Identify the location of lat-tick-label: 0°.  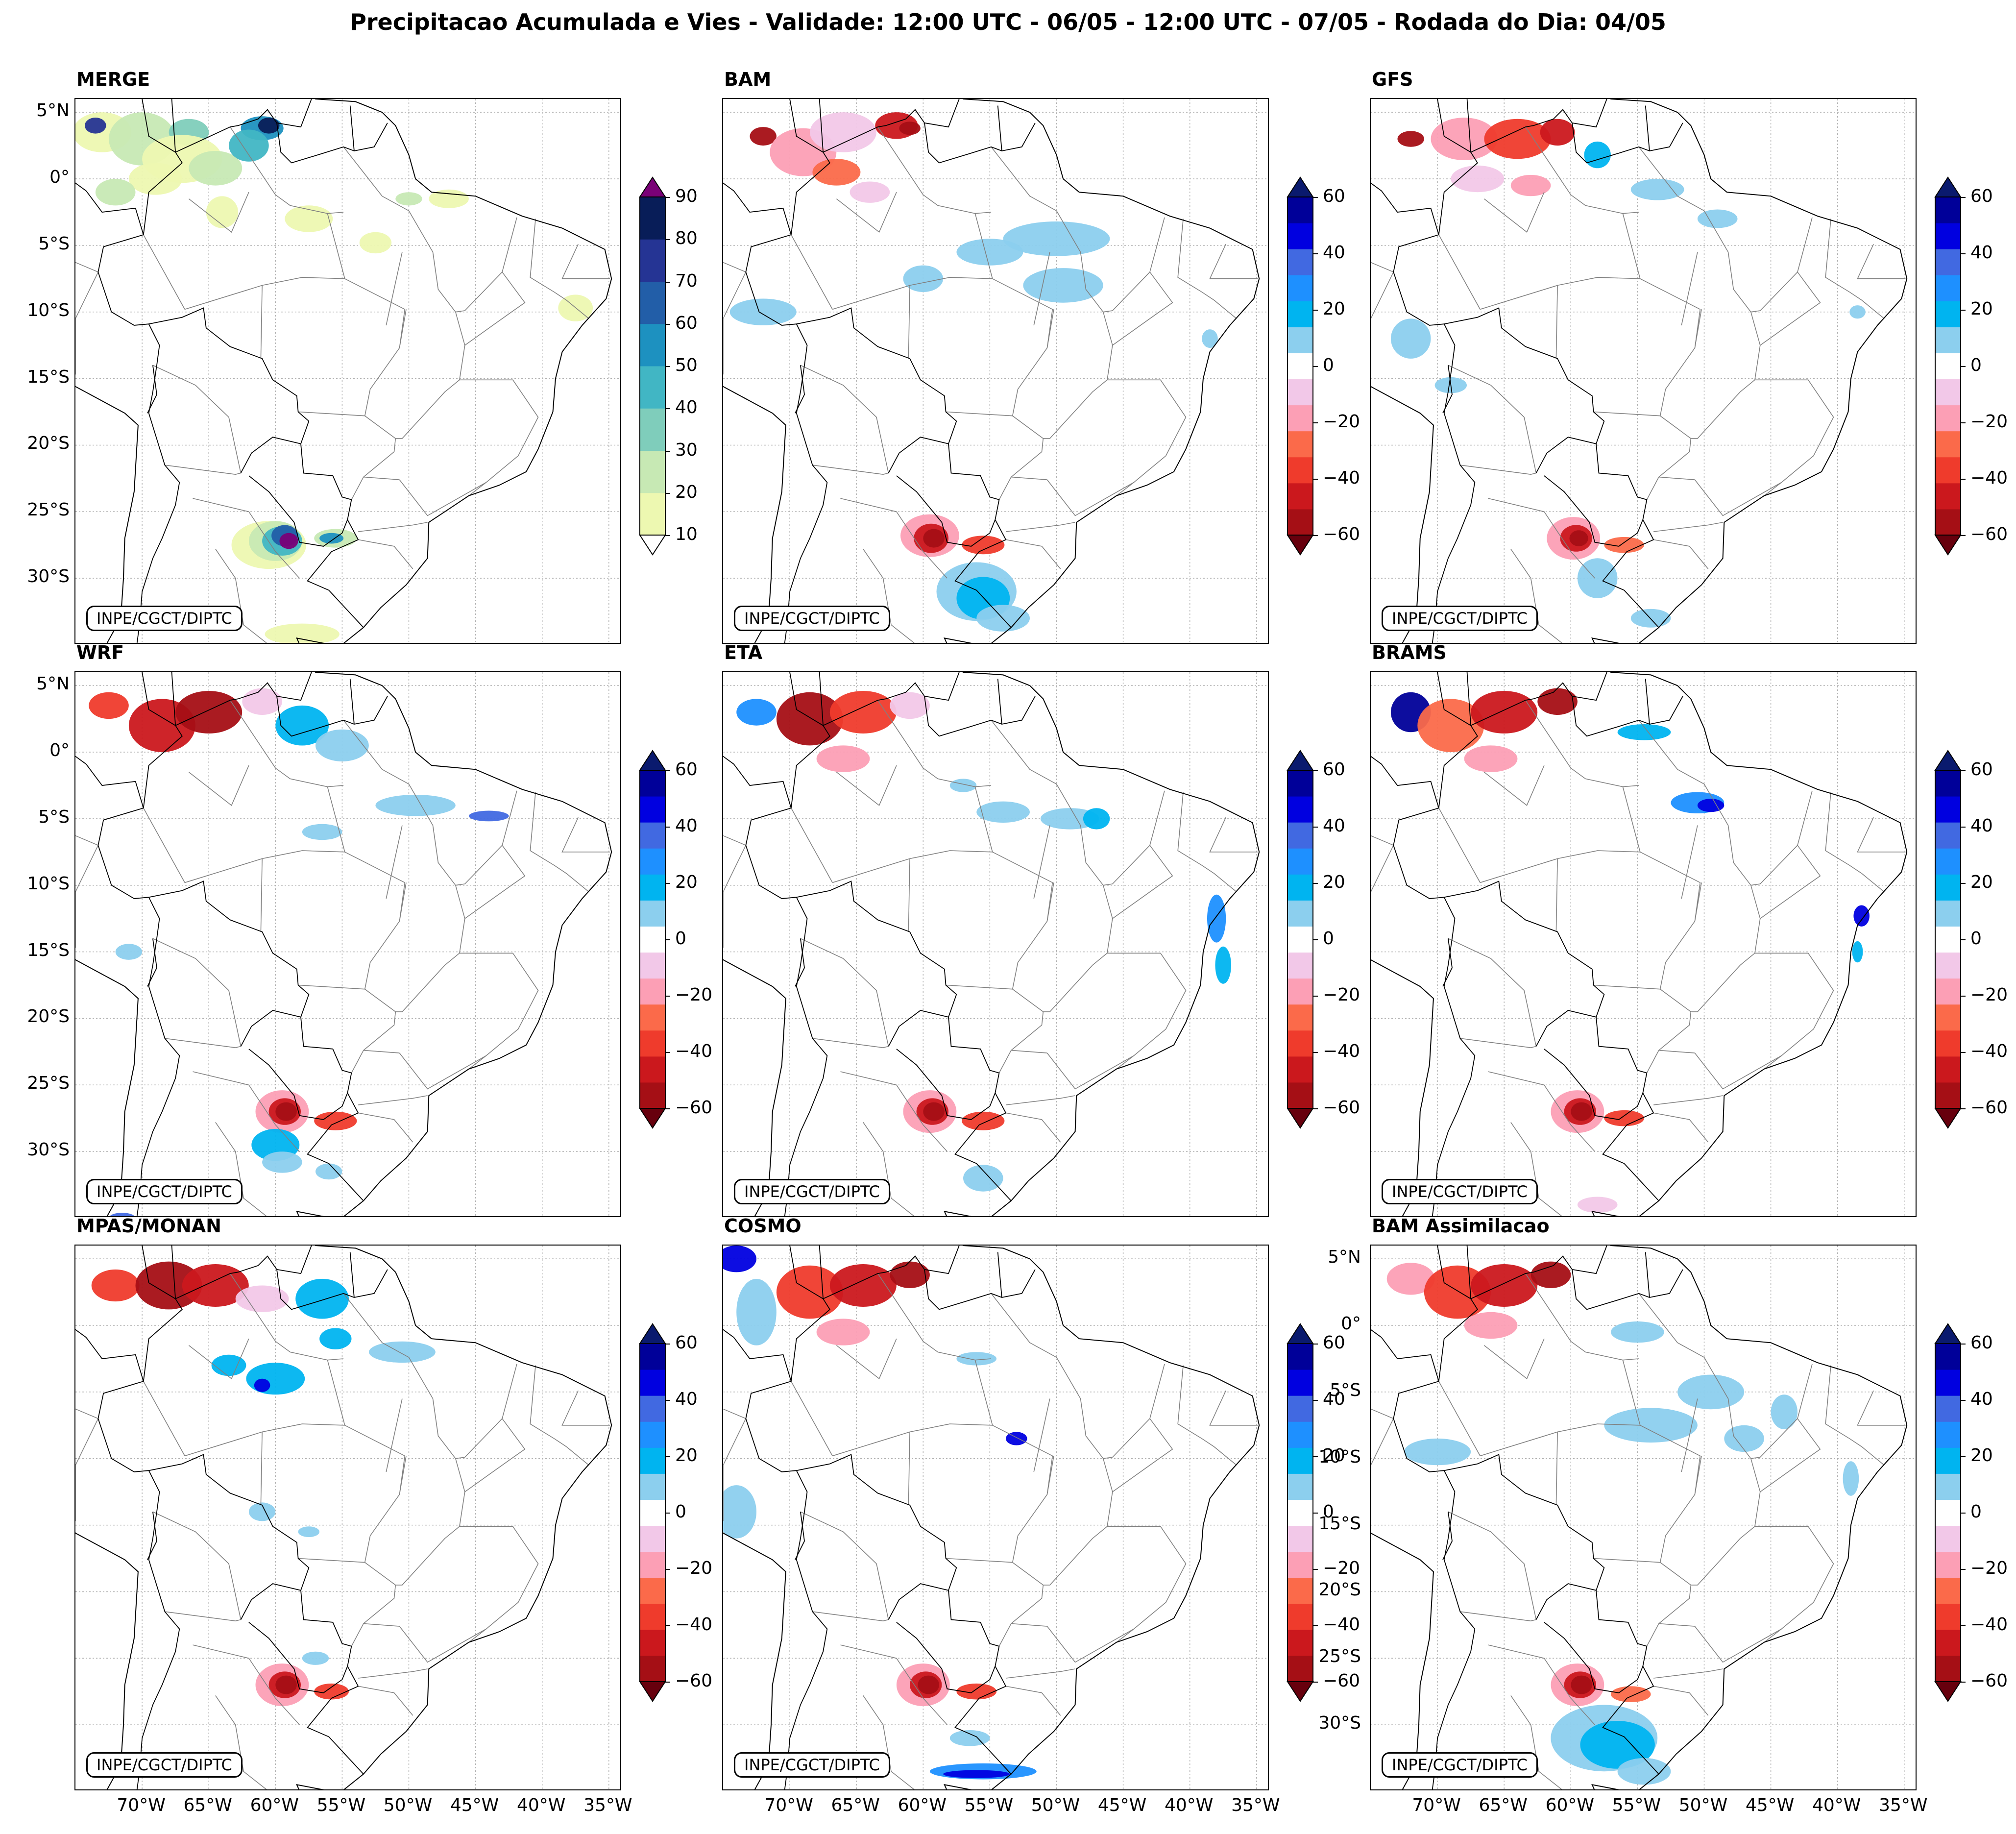
(1351, 1324).